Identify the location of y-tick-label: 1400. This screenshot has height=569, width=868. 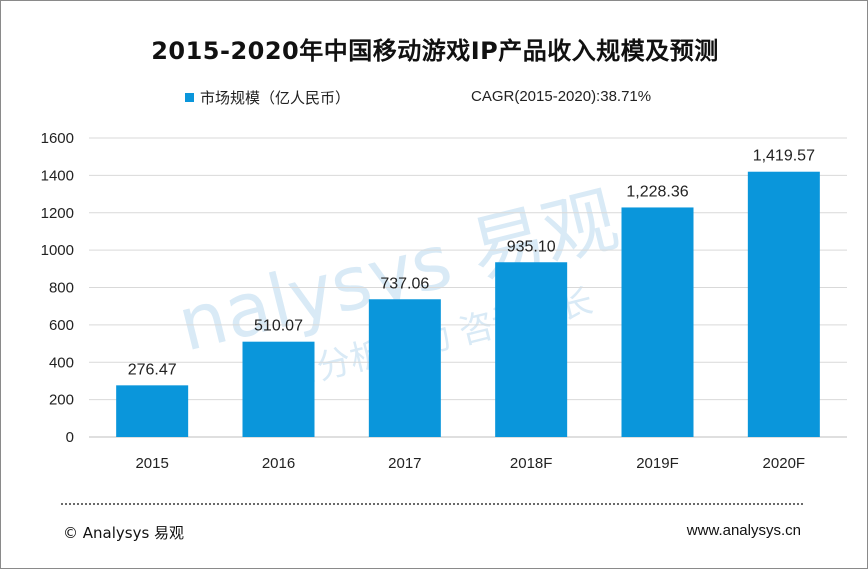
(57, 175).